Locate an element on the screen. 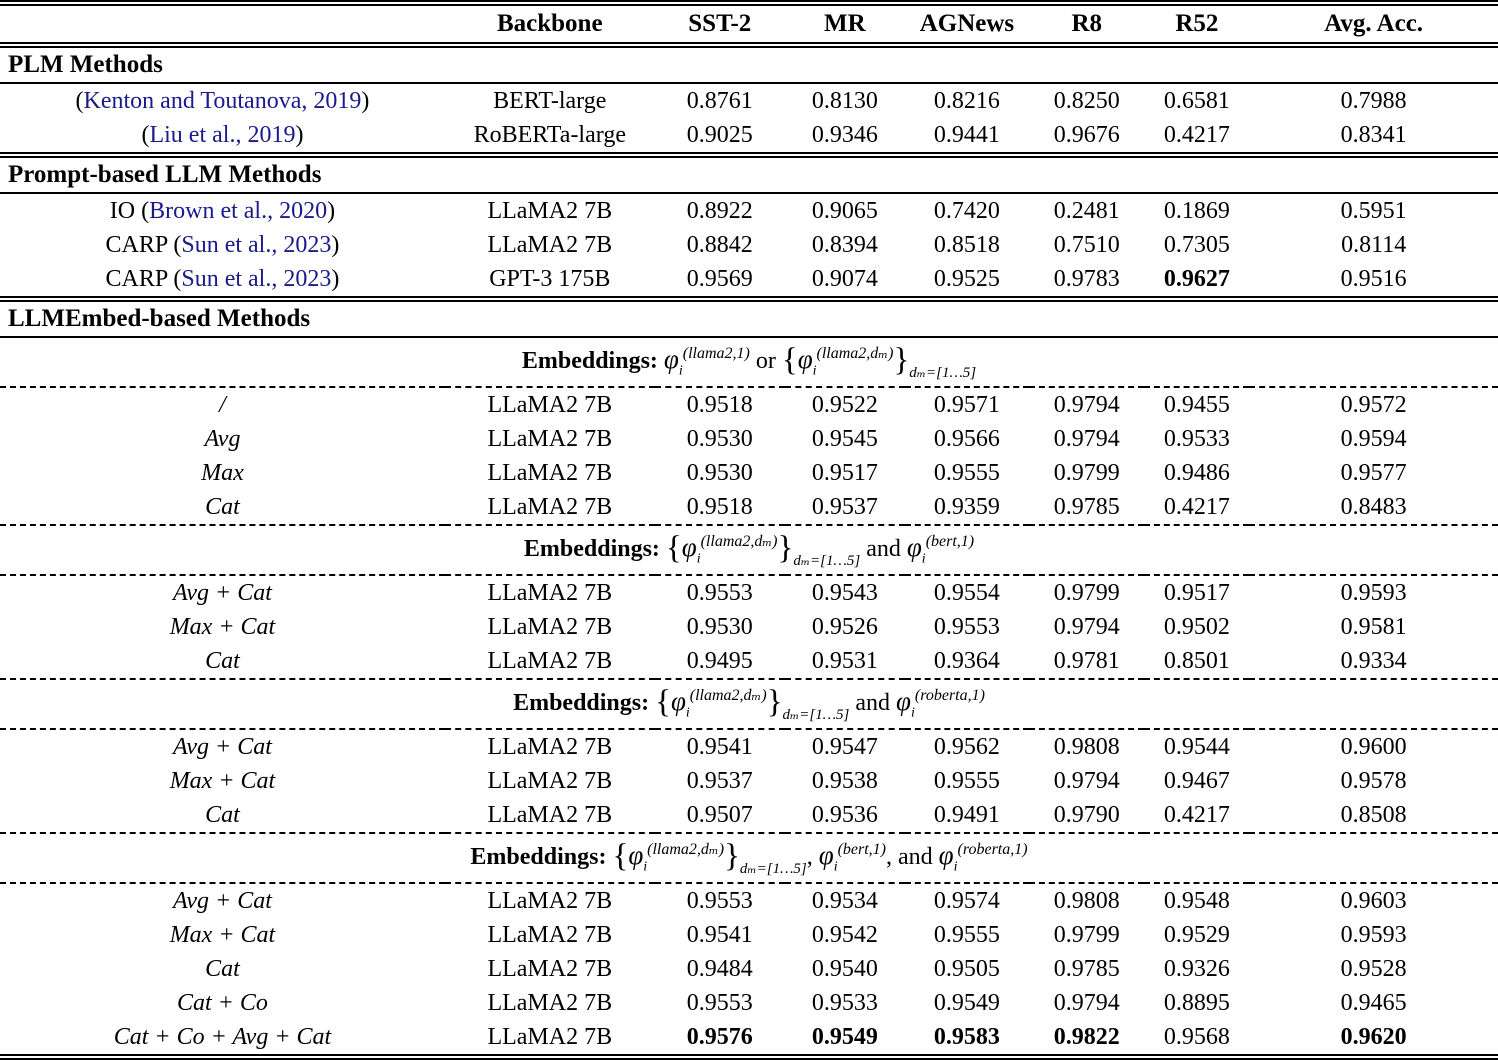 The height and width of the screenshot is (1060, 1498). cell-value: 0.9346 is located at coordinates (844, 134).